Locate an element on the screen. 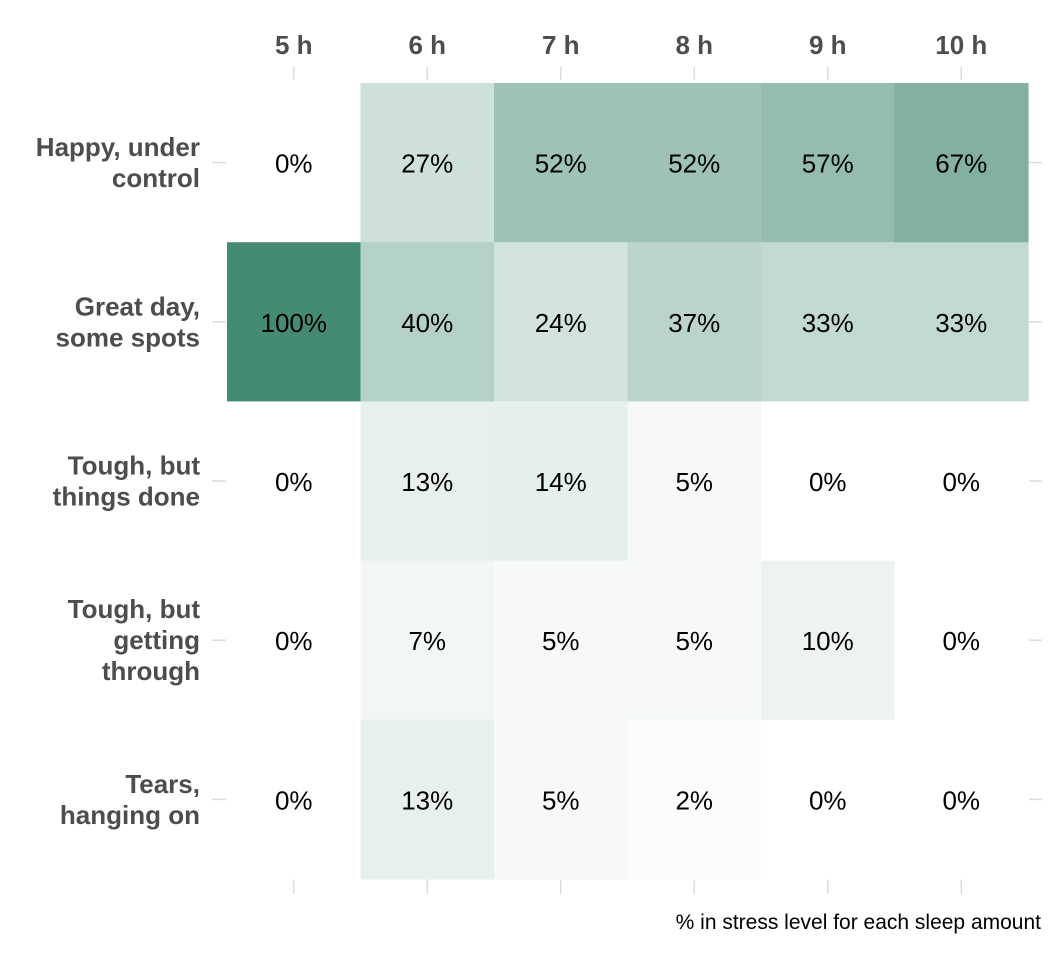 The image size is (1056, 960). cell-value-label: 7% is located at coordinates (427, 641).